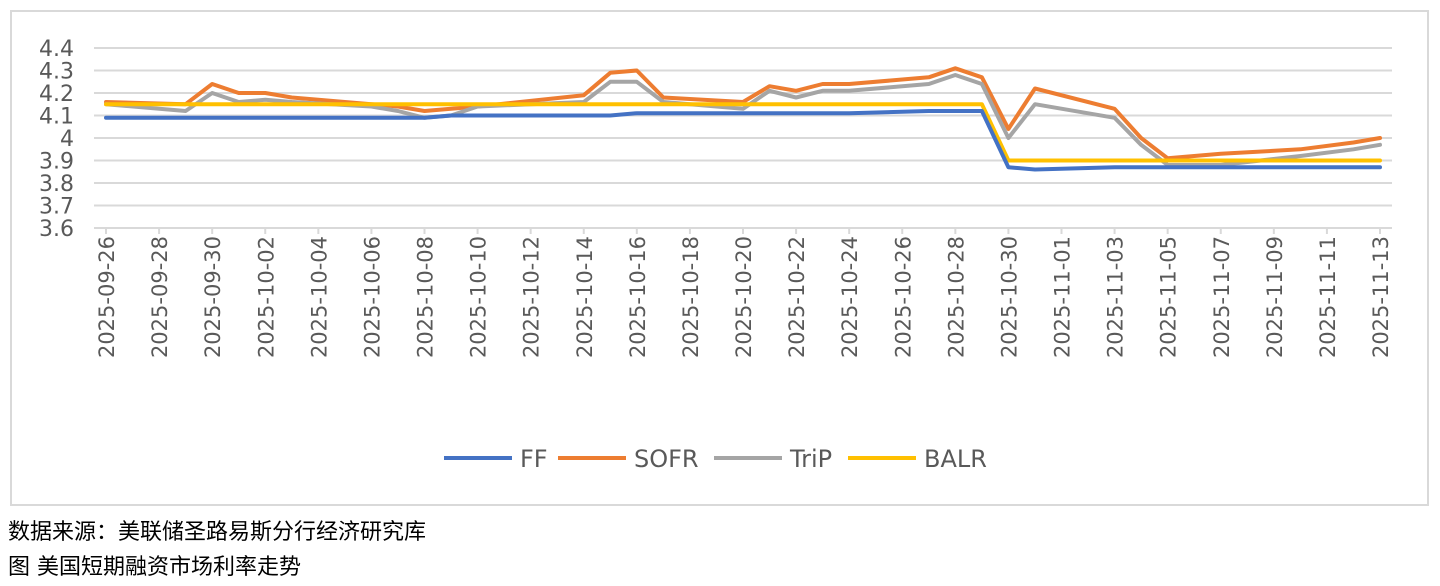 This screenshot has height=586, width=1440. I want to click on legend-label-sofr: SOFR, so click(666, 459).